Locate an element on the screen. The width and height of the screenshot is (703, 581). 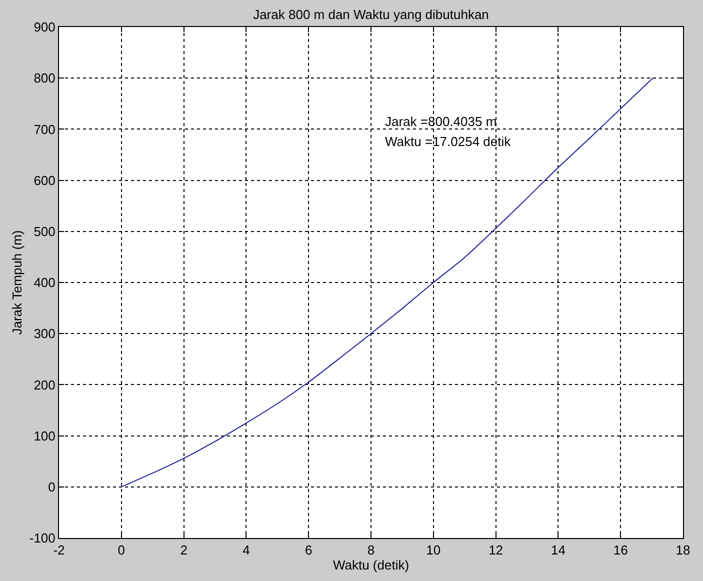
y-tick-label: 100 is located at coordinates (45, 436).